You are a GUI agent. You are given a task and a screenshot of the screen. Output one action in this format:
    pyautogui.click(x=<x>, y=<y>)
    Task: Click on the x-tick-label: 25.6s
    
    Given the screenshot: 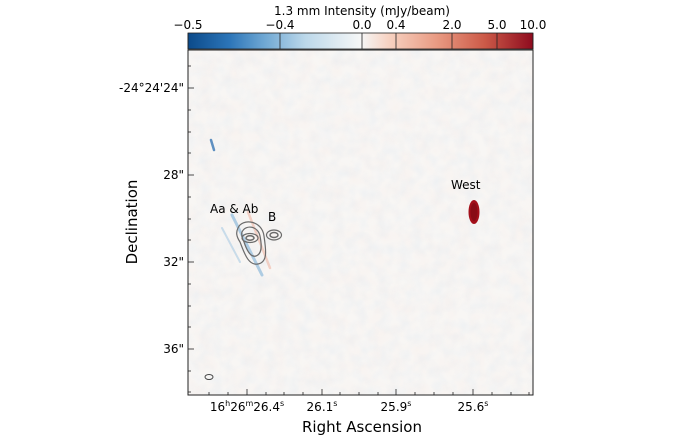 What is the action you would take?
    pyautogui.click(x=473, y=406)
    